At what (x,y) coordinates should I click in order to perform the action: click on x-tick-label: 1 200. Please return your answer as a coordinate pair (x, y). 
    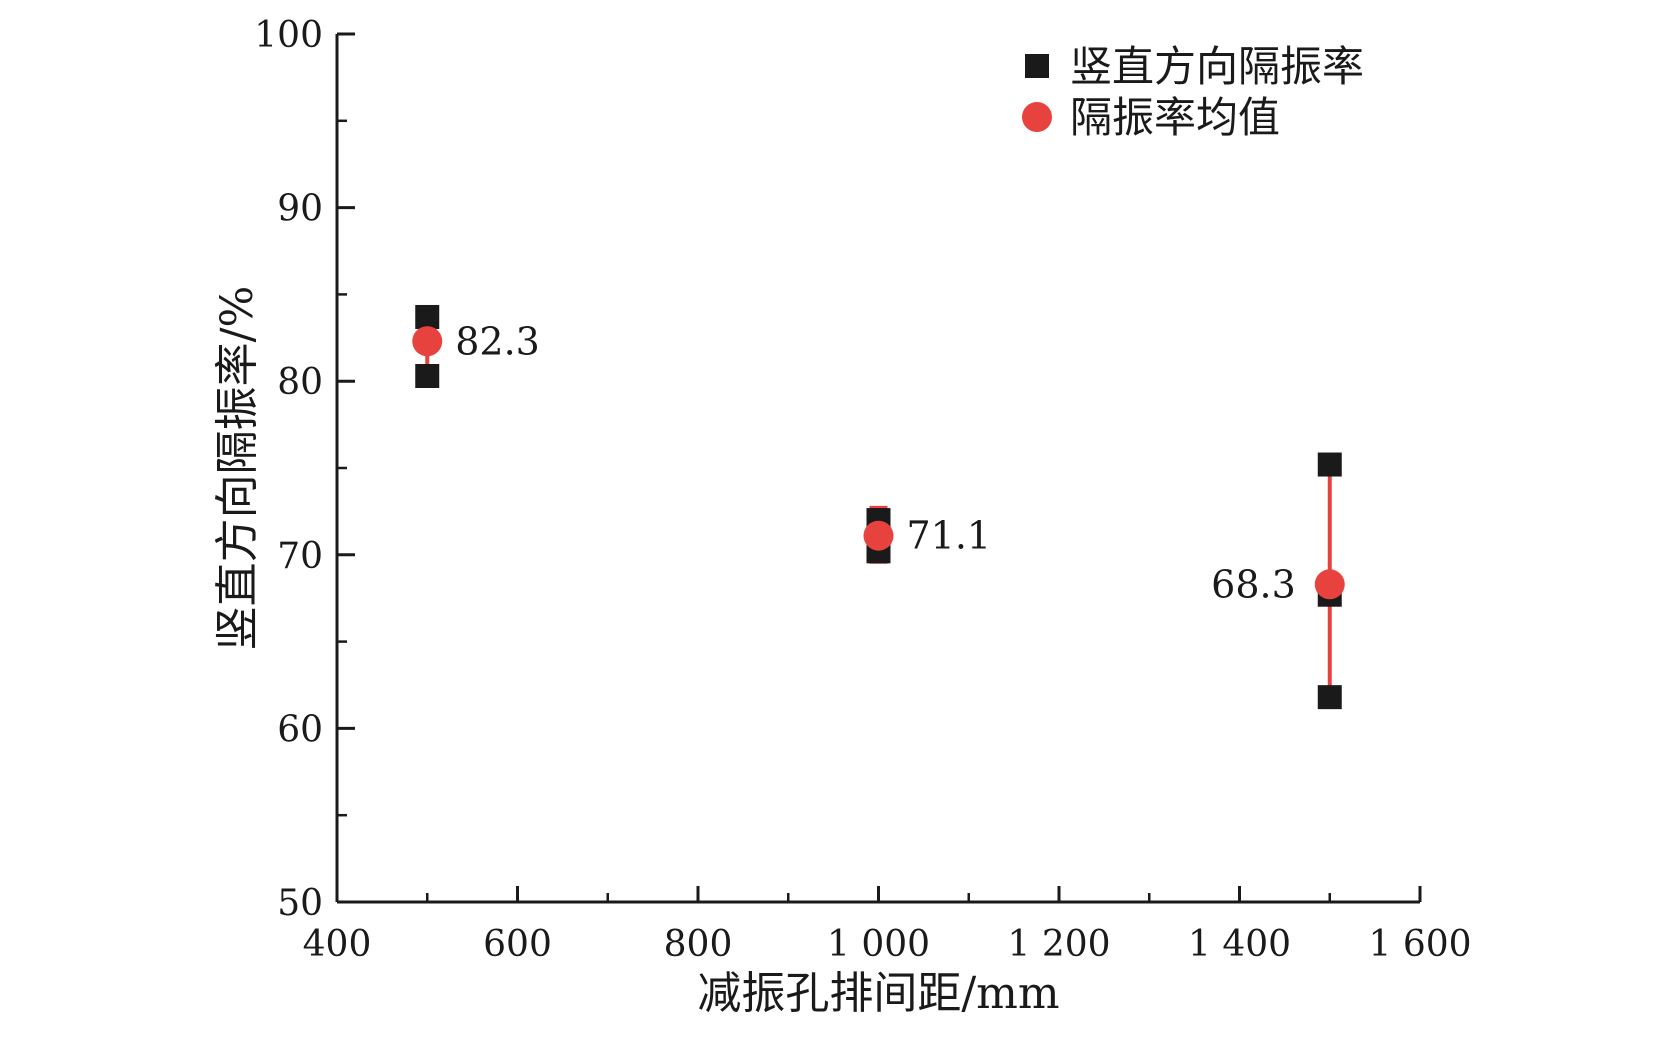
    Looking at the image, I should click on (1058, 944).